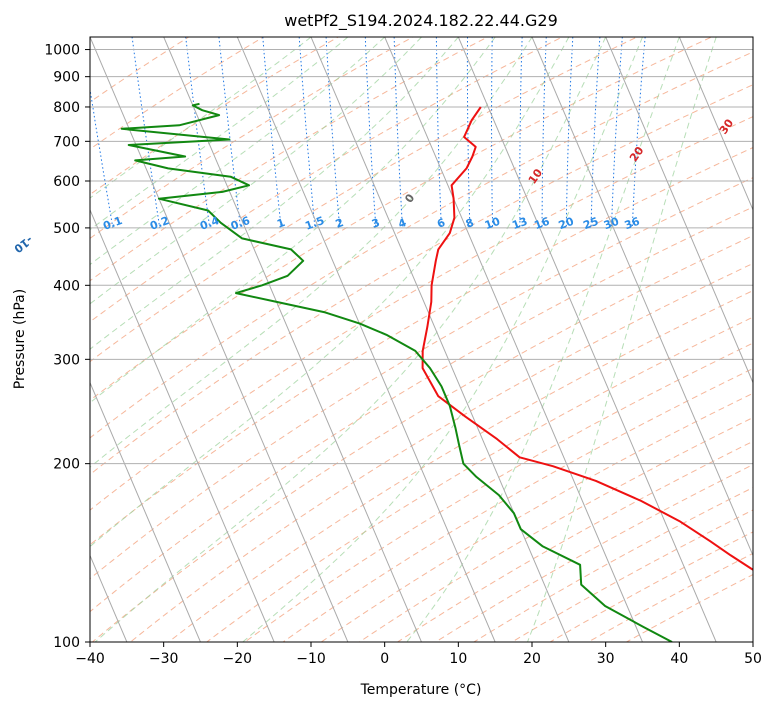 The image size is (775, 708). Describe the element at coordinates (376, 223) in the screenshot. I see `mixing-ratio-label: 3` at that location.